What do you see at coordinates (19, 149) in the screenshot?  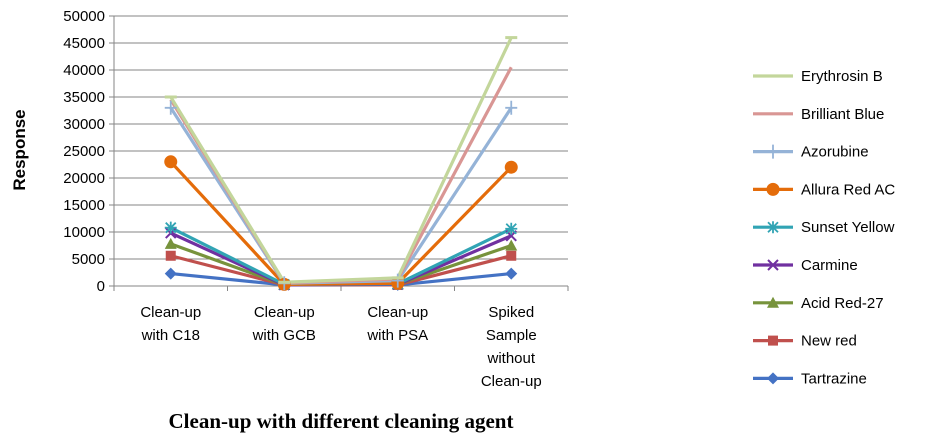 I see `y-axis-label: Response` at bounding box center [19, 149].